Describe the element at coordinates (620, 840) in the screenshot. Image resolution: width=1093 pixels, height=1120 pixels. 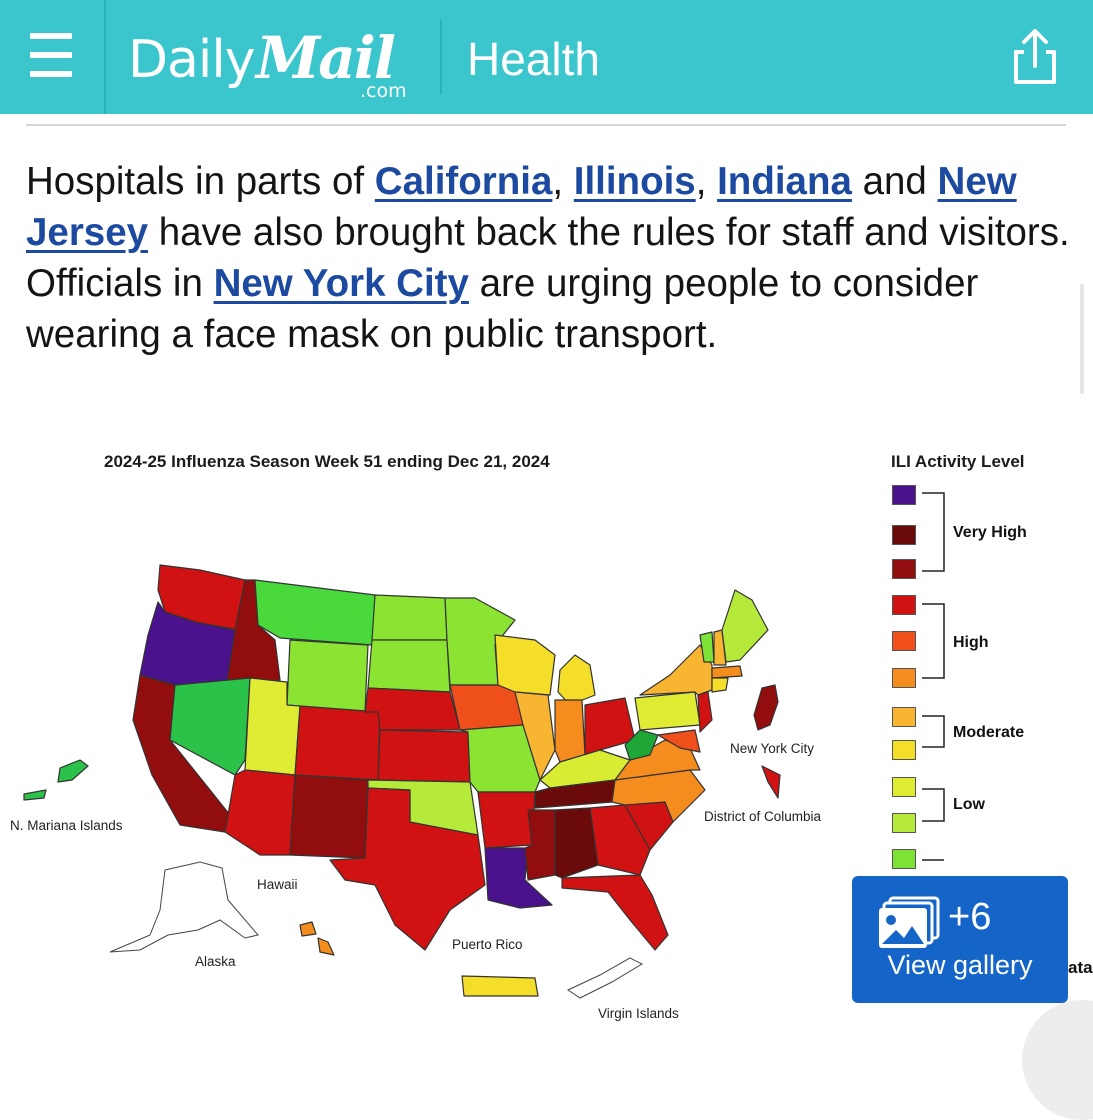
I see `state-georgia` at that location.